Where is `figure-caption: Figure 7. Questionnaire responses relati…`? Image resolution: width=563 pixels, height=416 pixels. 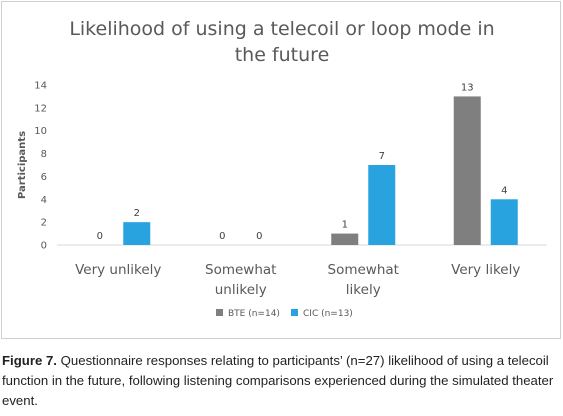 figure-caption: Figure 7. Questionnaire responses relati… is located at coordinates (280, 381).